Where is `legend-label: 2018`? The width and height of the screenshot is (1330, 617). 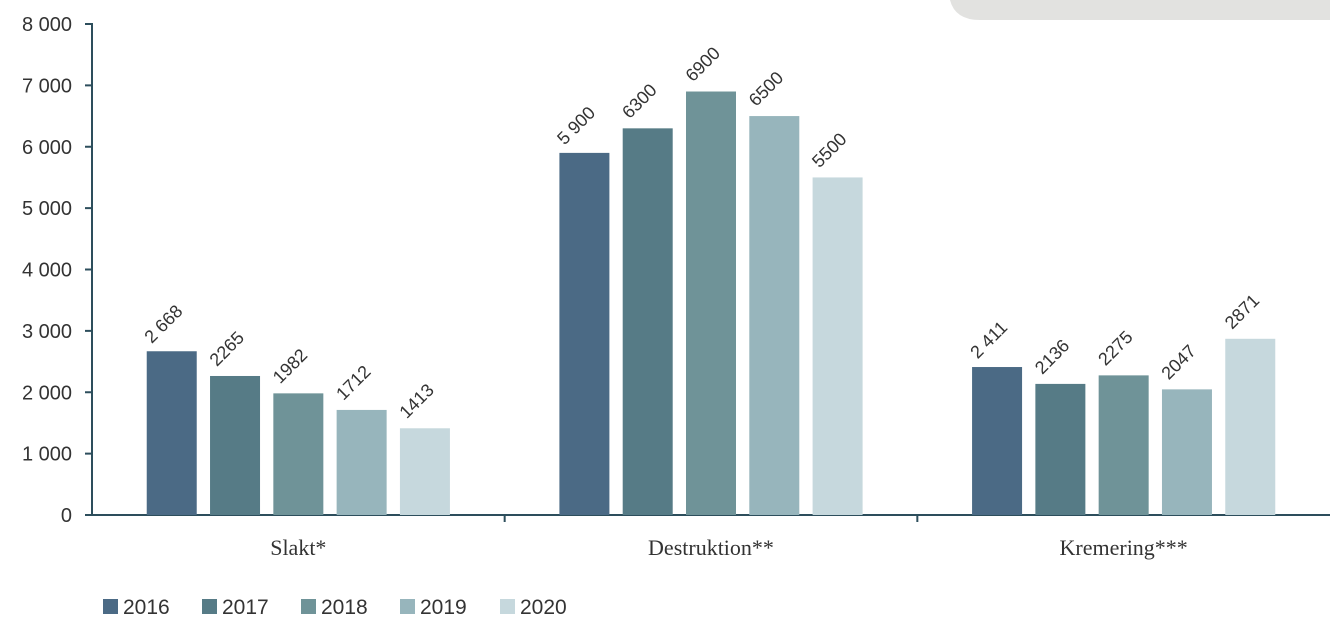
legend-label: 2018 is located at coordinates (344, 606).